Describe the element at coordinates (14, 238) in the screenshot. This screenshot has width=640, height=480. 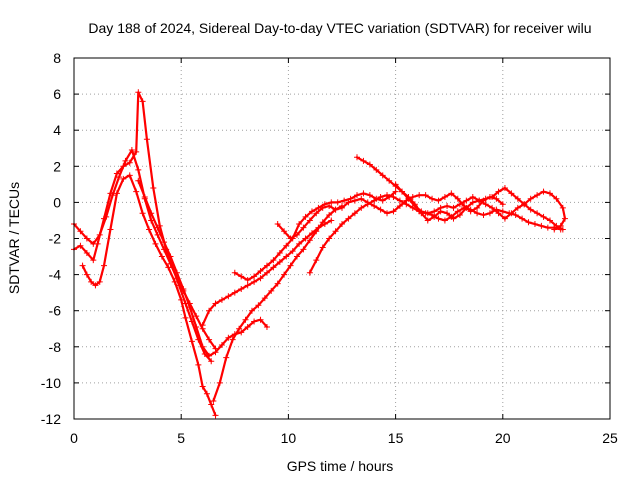
I see `y-axis-label: SDTVAR / TECUs` at that location.